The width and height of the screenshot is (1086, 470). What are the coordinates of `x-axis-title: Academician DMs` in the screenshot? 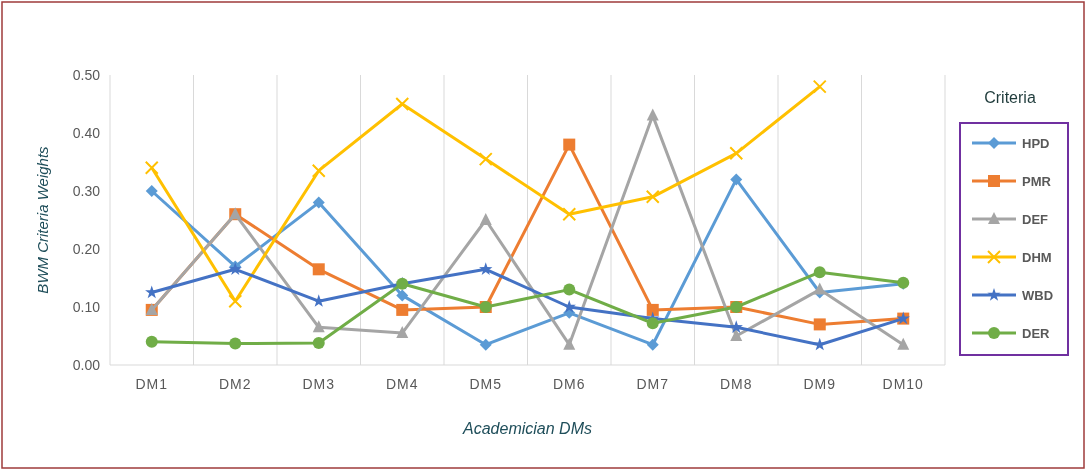 It's located at (527, 428).